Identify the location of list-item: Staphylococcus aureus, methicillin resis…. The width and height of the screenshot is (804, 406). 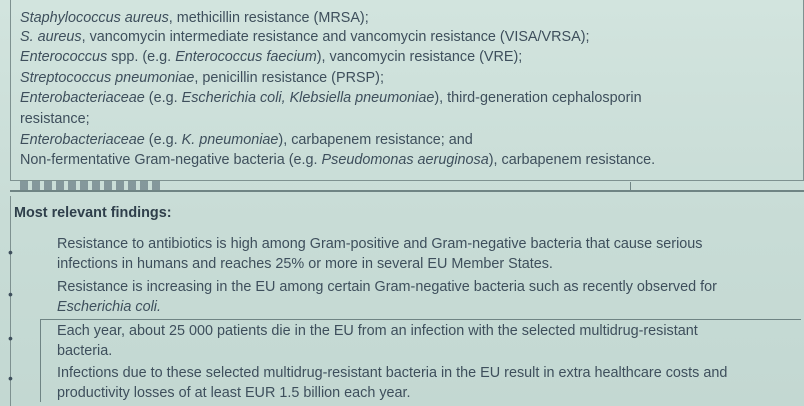
(194, 18).